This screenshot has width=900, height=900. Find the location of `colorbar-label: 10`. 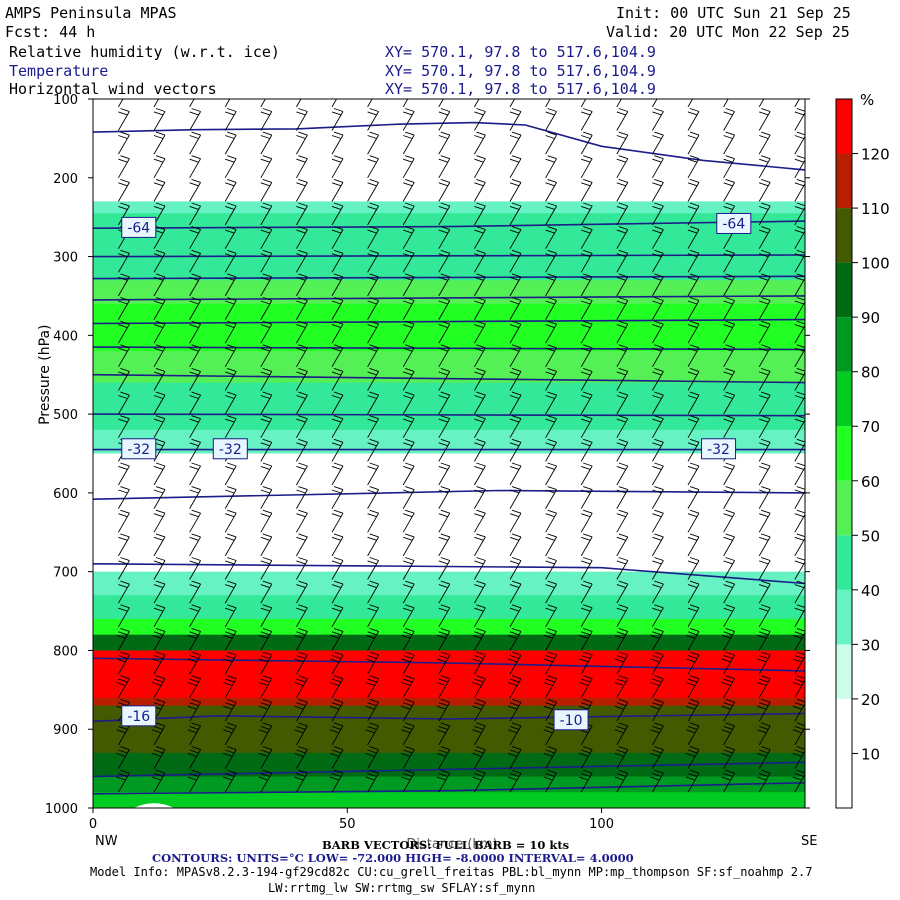

colorbar-label: 10 is located at coordinates (870, 754).